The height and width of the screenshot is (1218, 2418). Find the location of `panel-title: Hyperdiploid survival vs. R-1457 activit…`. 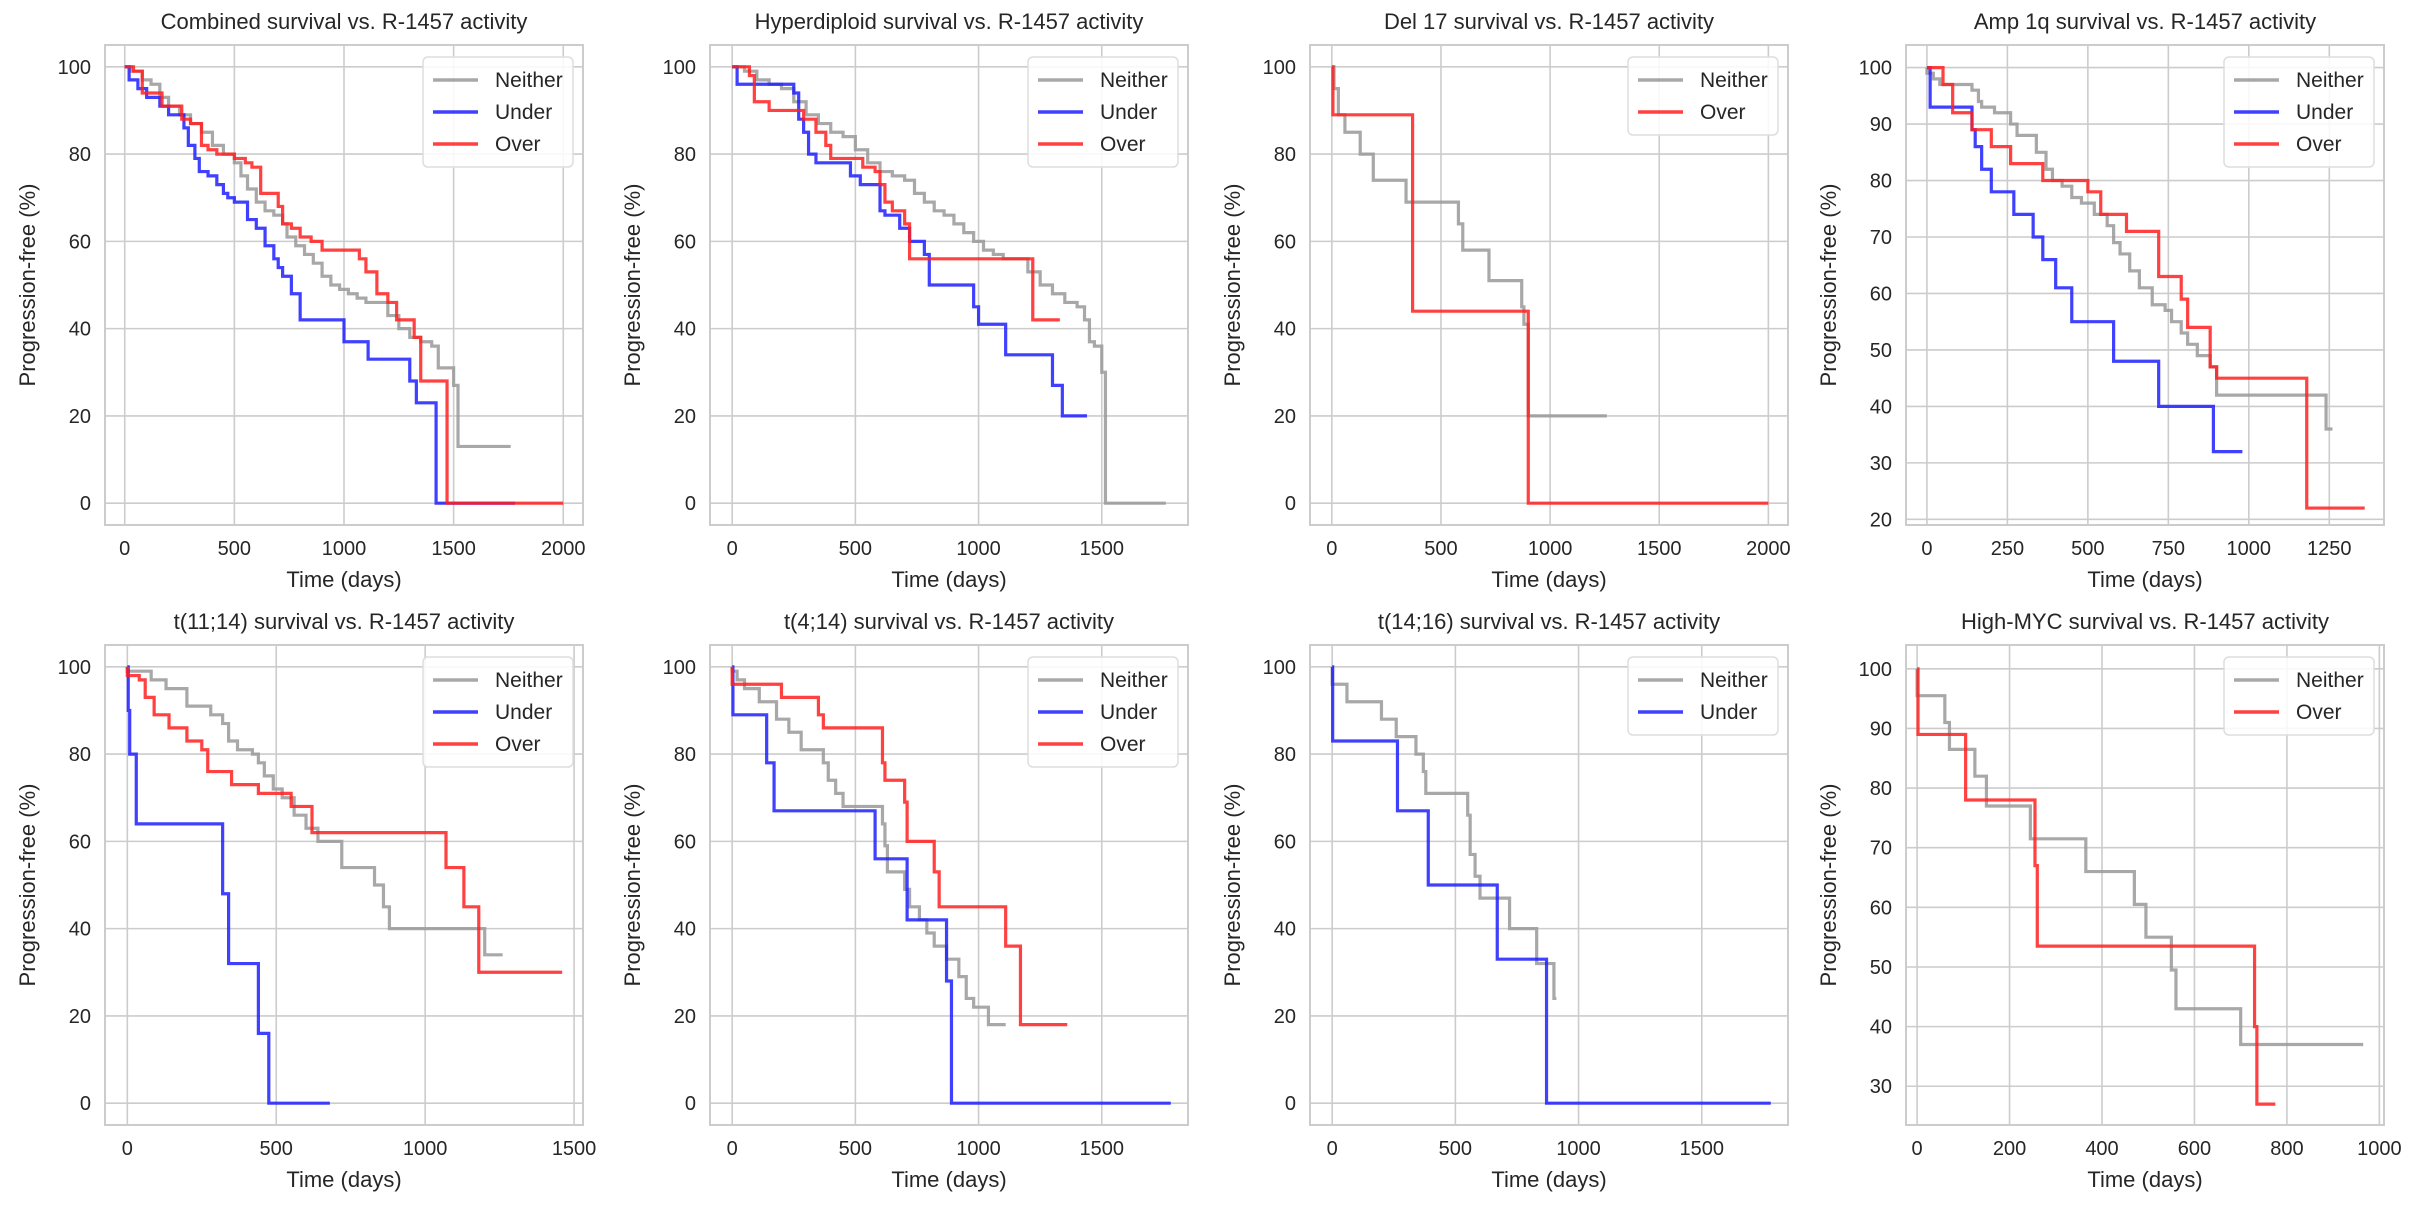

panel-title: Hyperdiploid survival vs. R-1457 activit… is located at coordinates (949, 21).